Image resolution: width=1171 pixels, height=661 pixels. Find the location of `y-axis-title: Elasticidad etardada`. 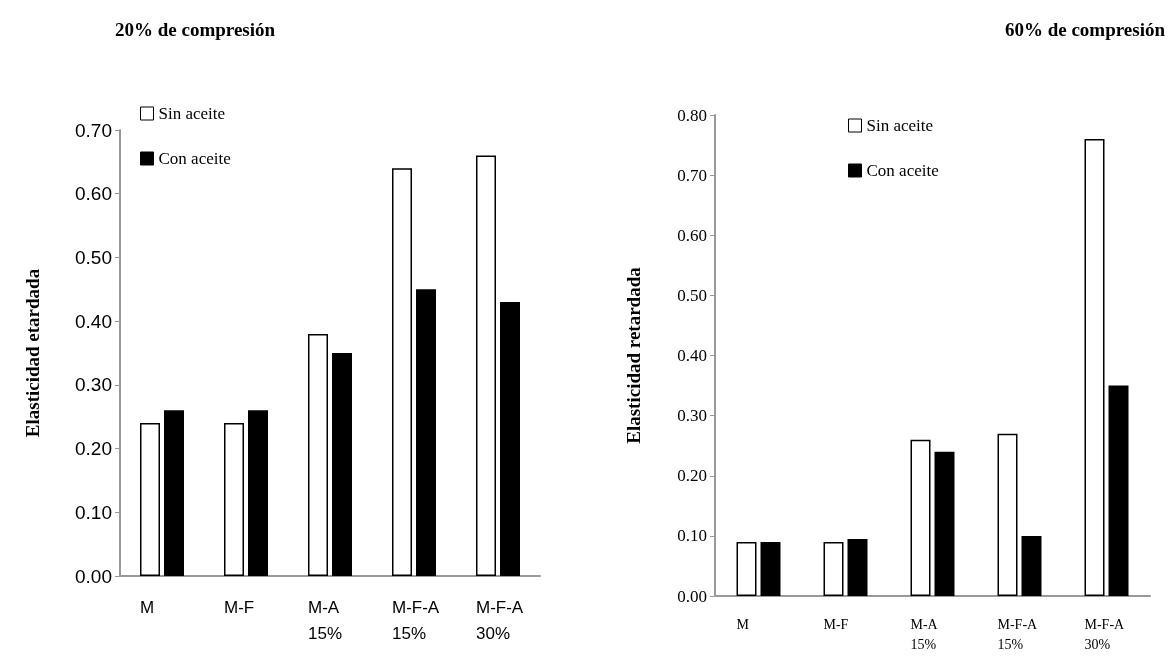

y-axis-title: Elasticidad etardada is located at coordinates (32, 353).